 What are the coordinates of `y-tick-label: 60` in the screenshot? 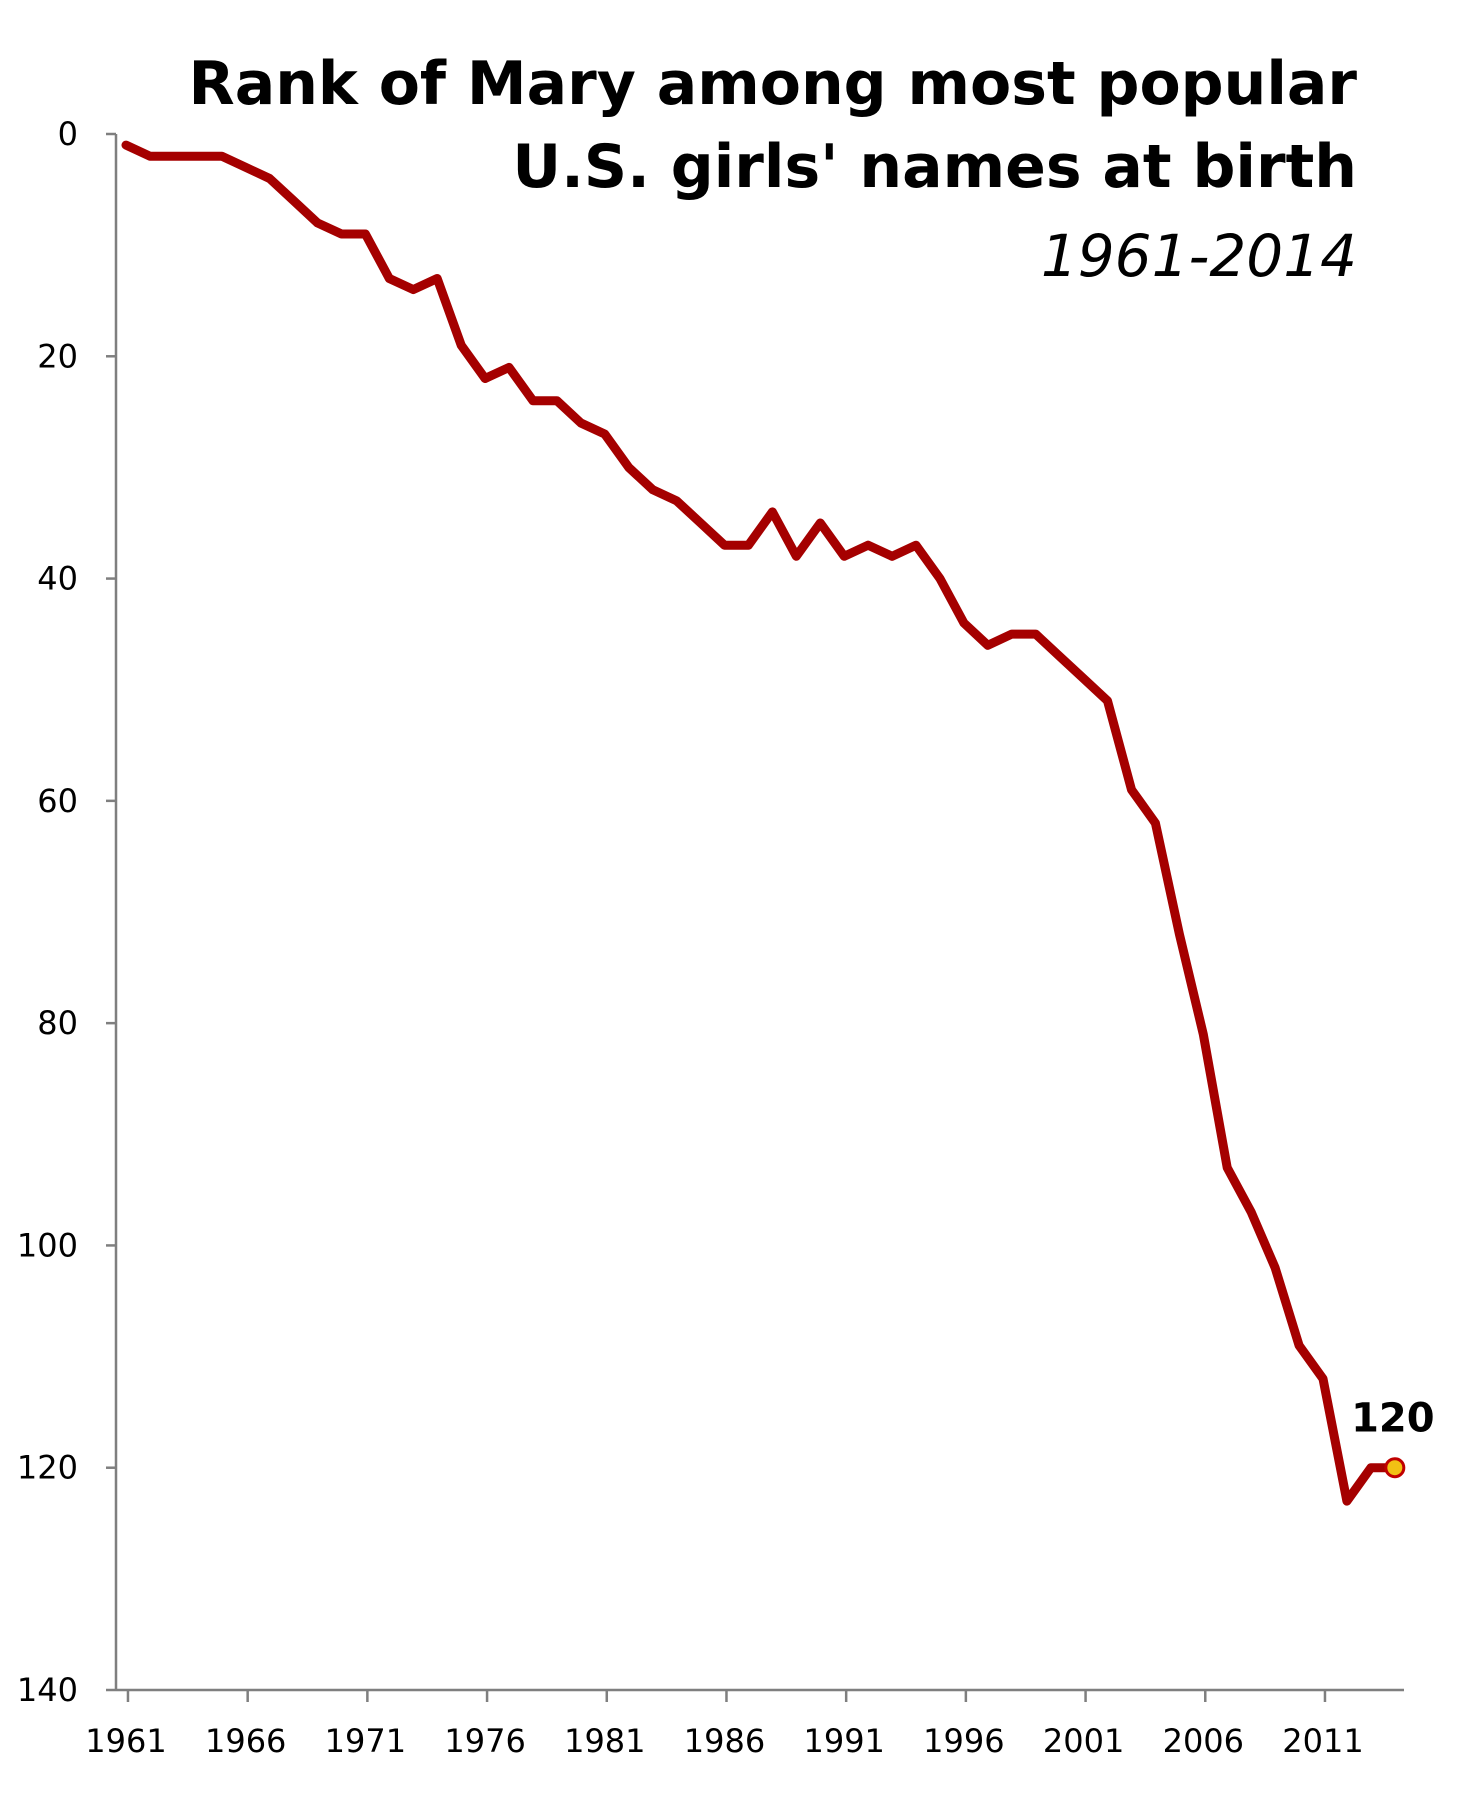 It's located at (57, 801).